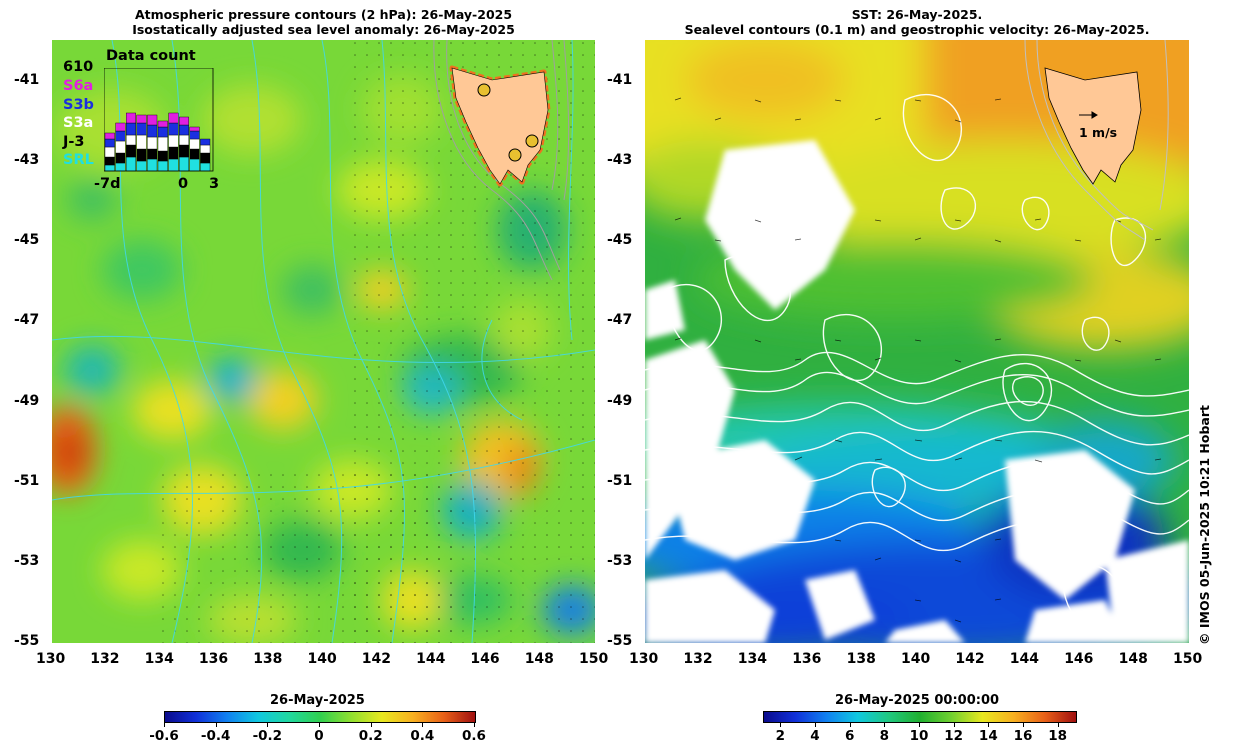 Image resolution: width=1250 pixels, height=750 pixels. I want to click on colorbar-tick-label: 10, so click(919, 736).